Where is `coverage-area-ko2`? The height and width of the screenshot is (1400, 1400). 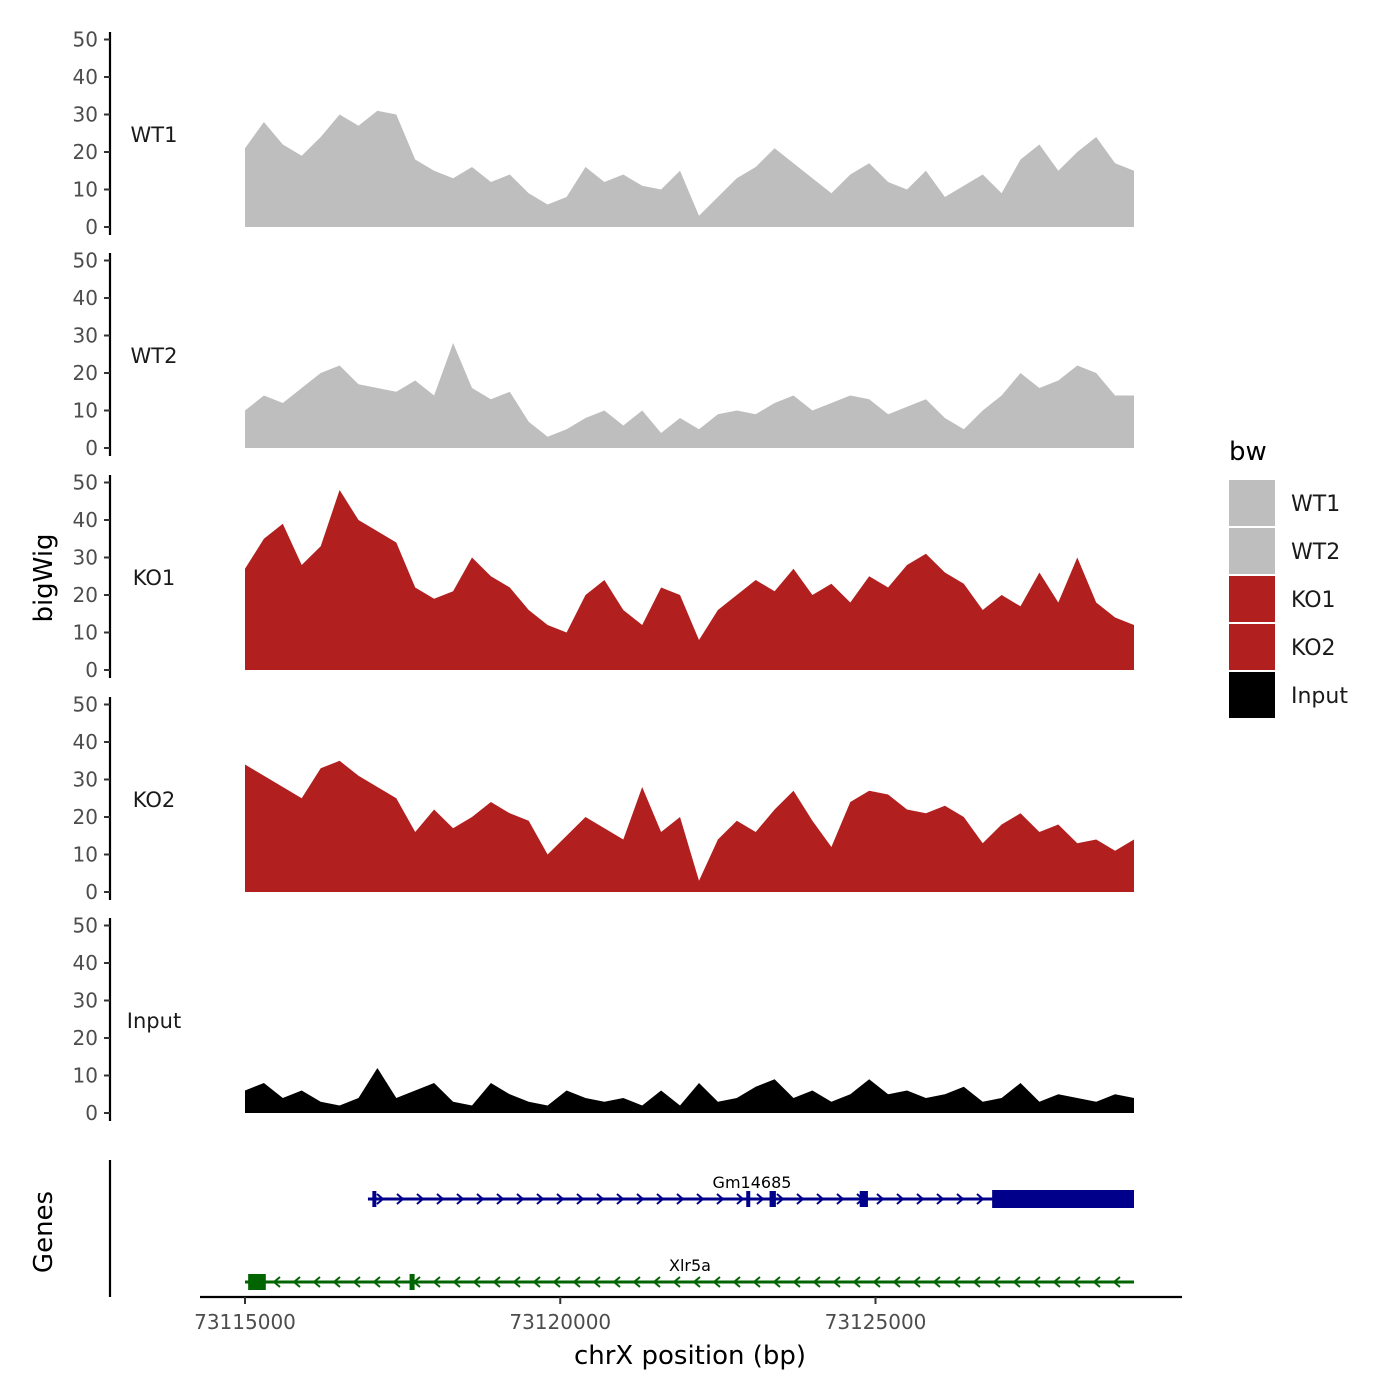
coverage-area-ko2 is located at coordinates (689, 826).